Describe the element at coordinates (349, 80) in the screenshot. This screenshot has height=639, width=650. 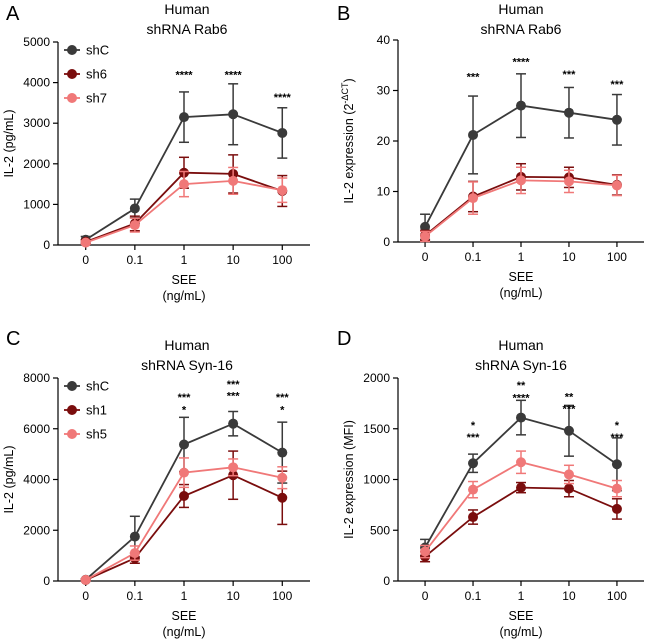
I see `y-axis-label-close: )` at that location.